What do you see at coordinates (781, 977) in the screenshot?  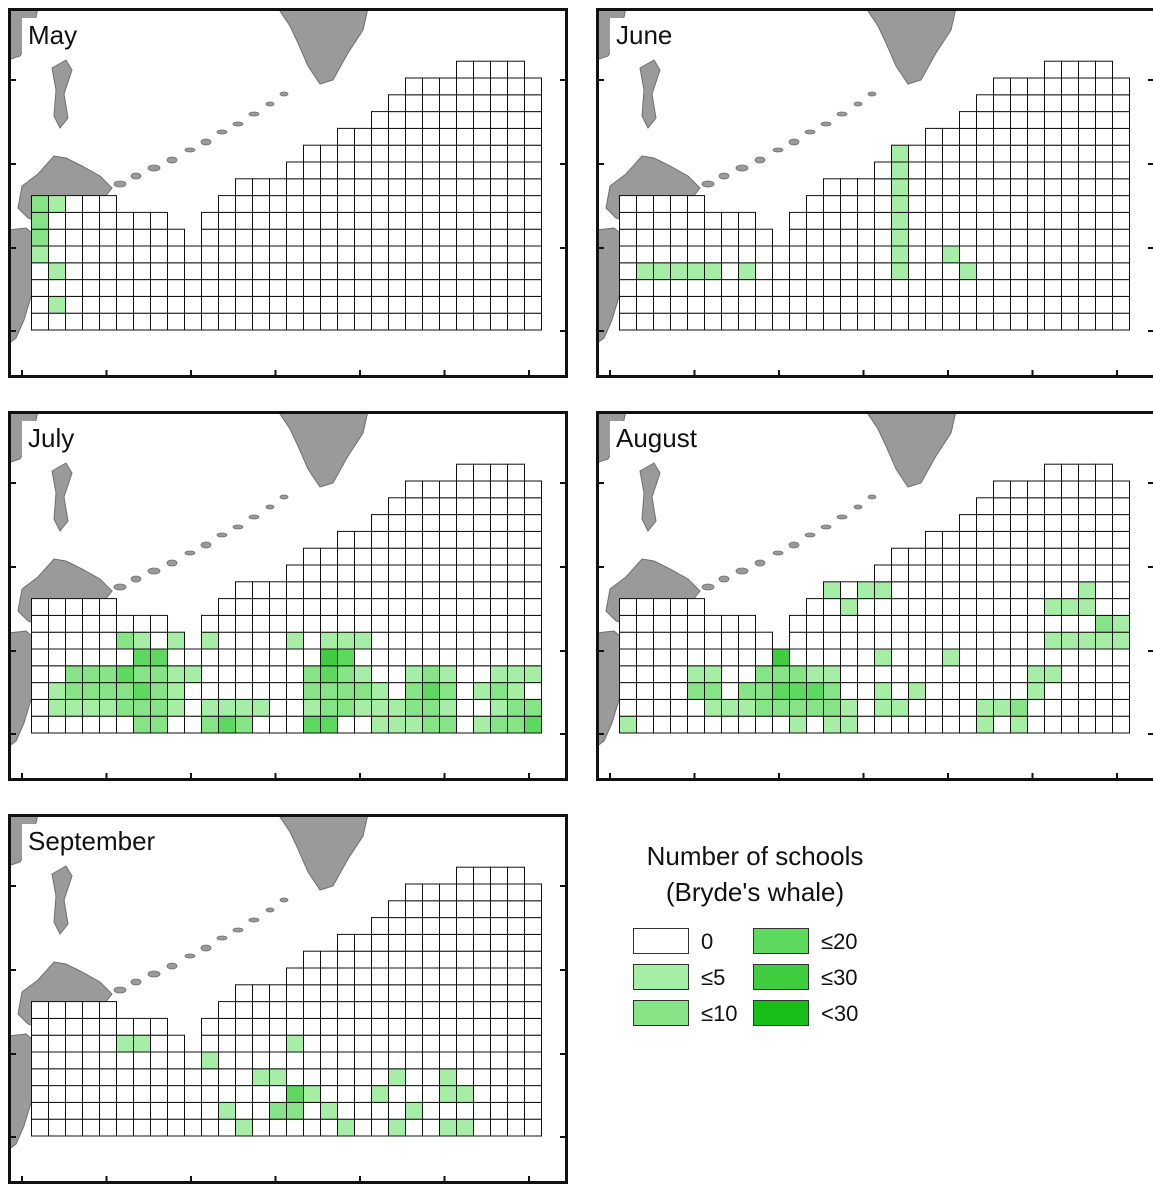 I see `legend-swatch` at bounding box center [781, 977].